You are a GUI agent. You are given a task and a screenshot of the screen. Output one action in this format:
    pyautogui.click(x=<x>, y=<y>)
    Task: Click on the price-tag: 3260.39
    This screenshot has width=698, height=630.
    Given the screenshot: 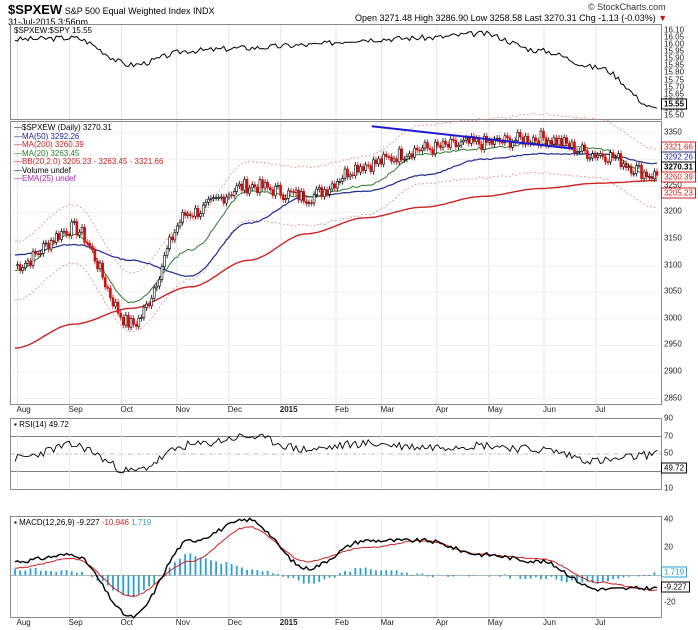 What is the action you would take?
    pyautogui.click(x=678, y=177)
    